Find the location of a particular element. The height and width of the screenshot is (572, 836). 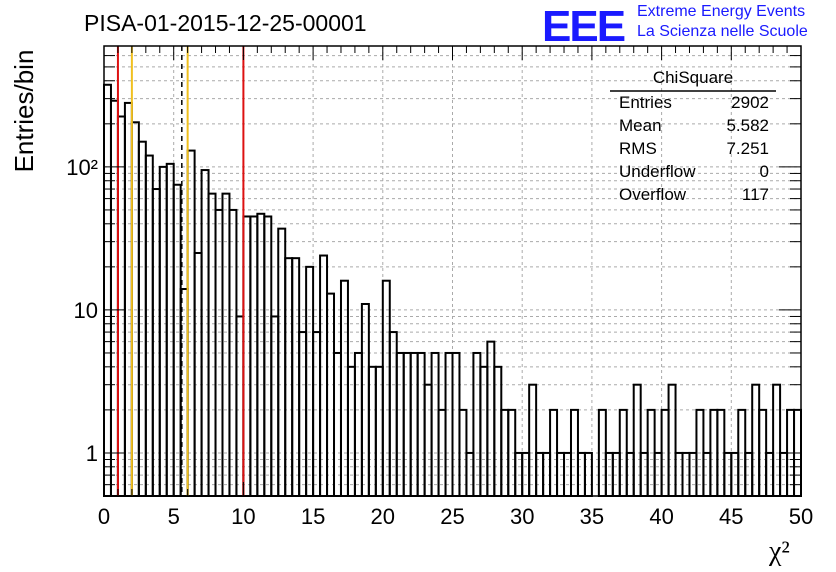

x-tick-label: 25 is located at coordinates (452, 516).